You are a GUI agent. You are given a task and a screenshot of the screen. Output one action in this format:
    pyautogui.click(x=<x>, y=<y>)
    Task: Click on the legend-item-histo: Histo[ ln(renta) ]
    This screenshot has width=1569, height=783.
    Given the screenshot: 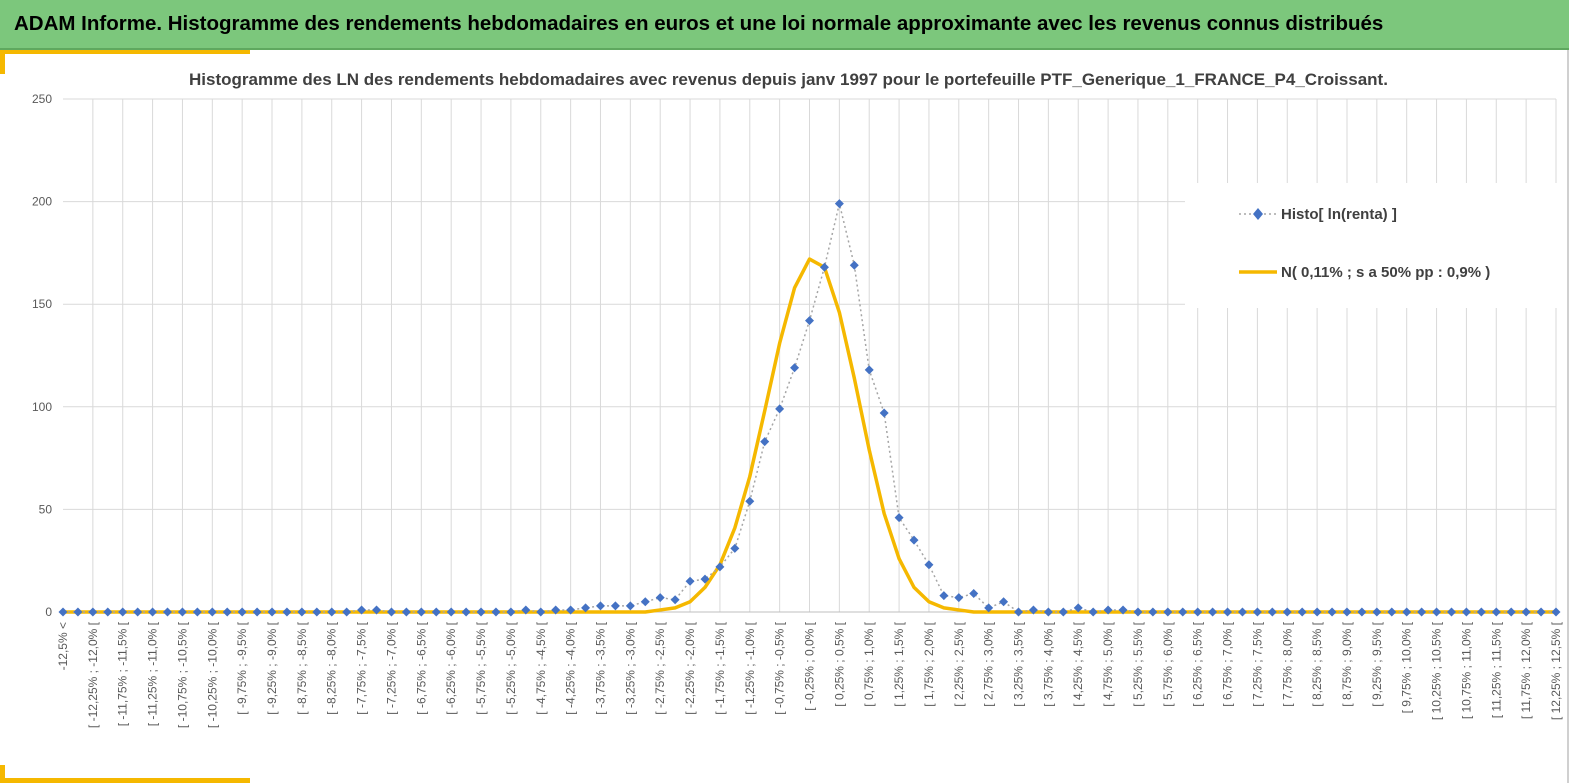 What is the action you would take?
    pyautogui.click(x=1317, y=214)
    